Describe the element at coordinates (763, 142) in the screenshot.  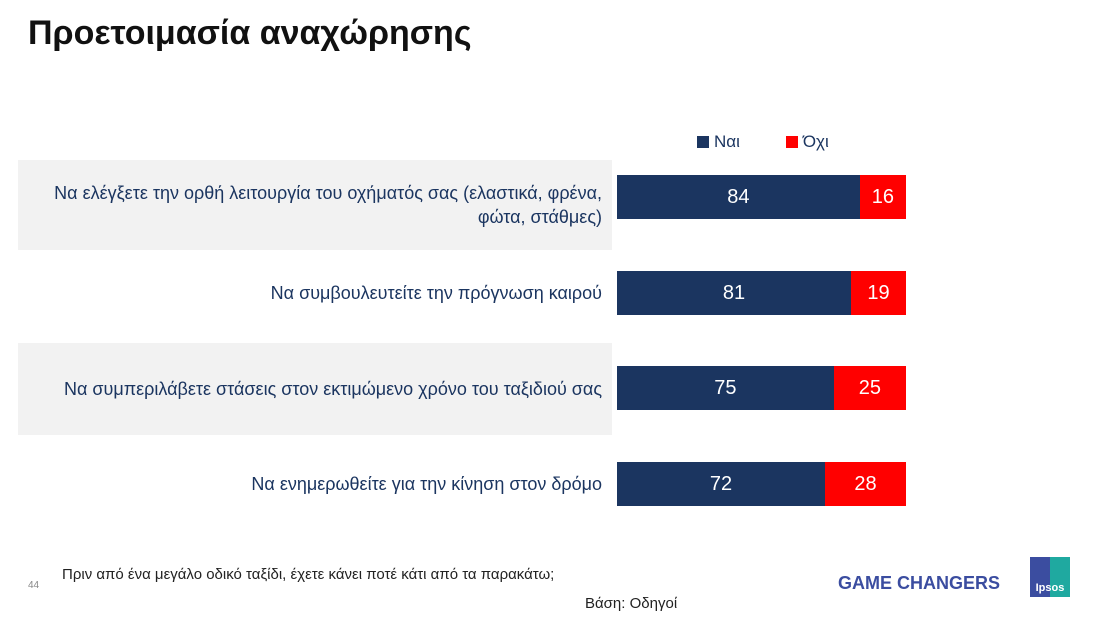
I see `legend: Ναι Όχι` at that location.